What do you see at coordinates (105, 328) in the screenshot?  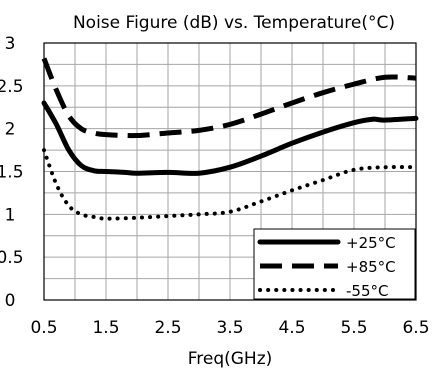 I see `x-tick-label: 1.5` at bounding box center [105, 328].